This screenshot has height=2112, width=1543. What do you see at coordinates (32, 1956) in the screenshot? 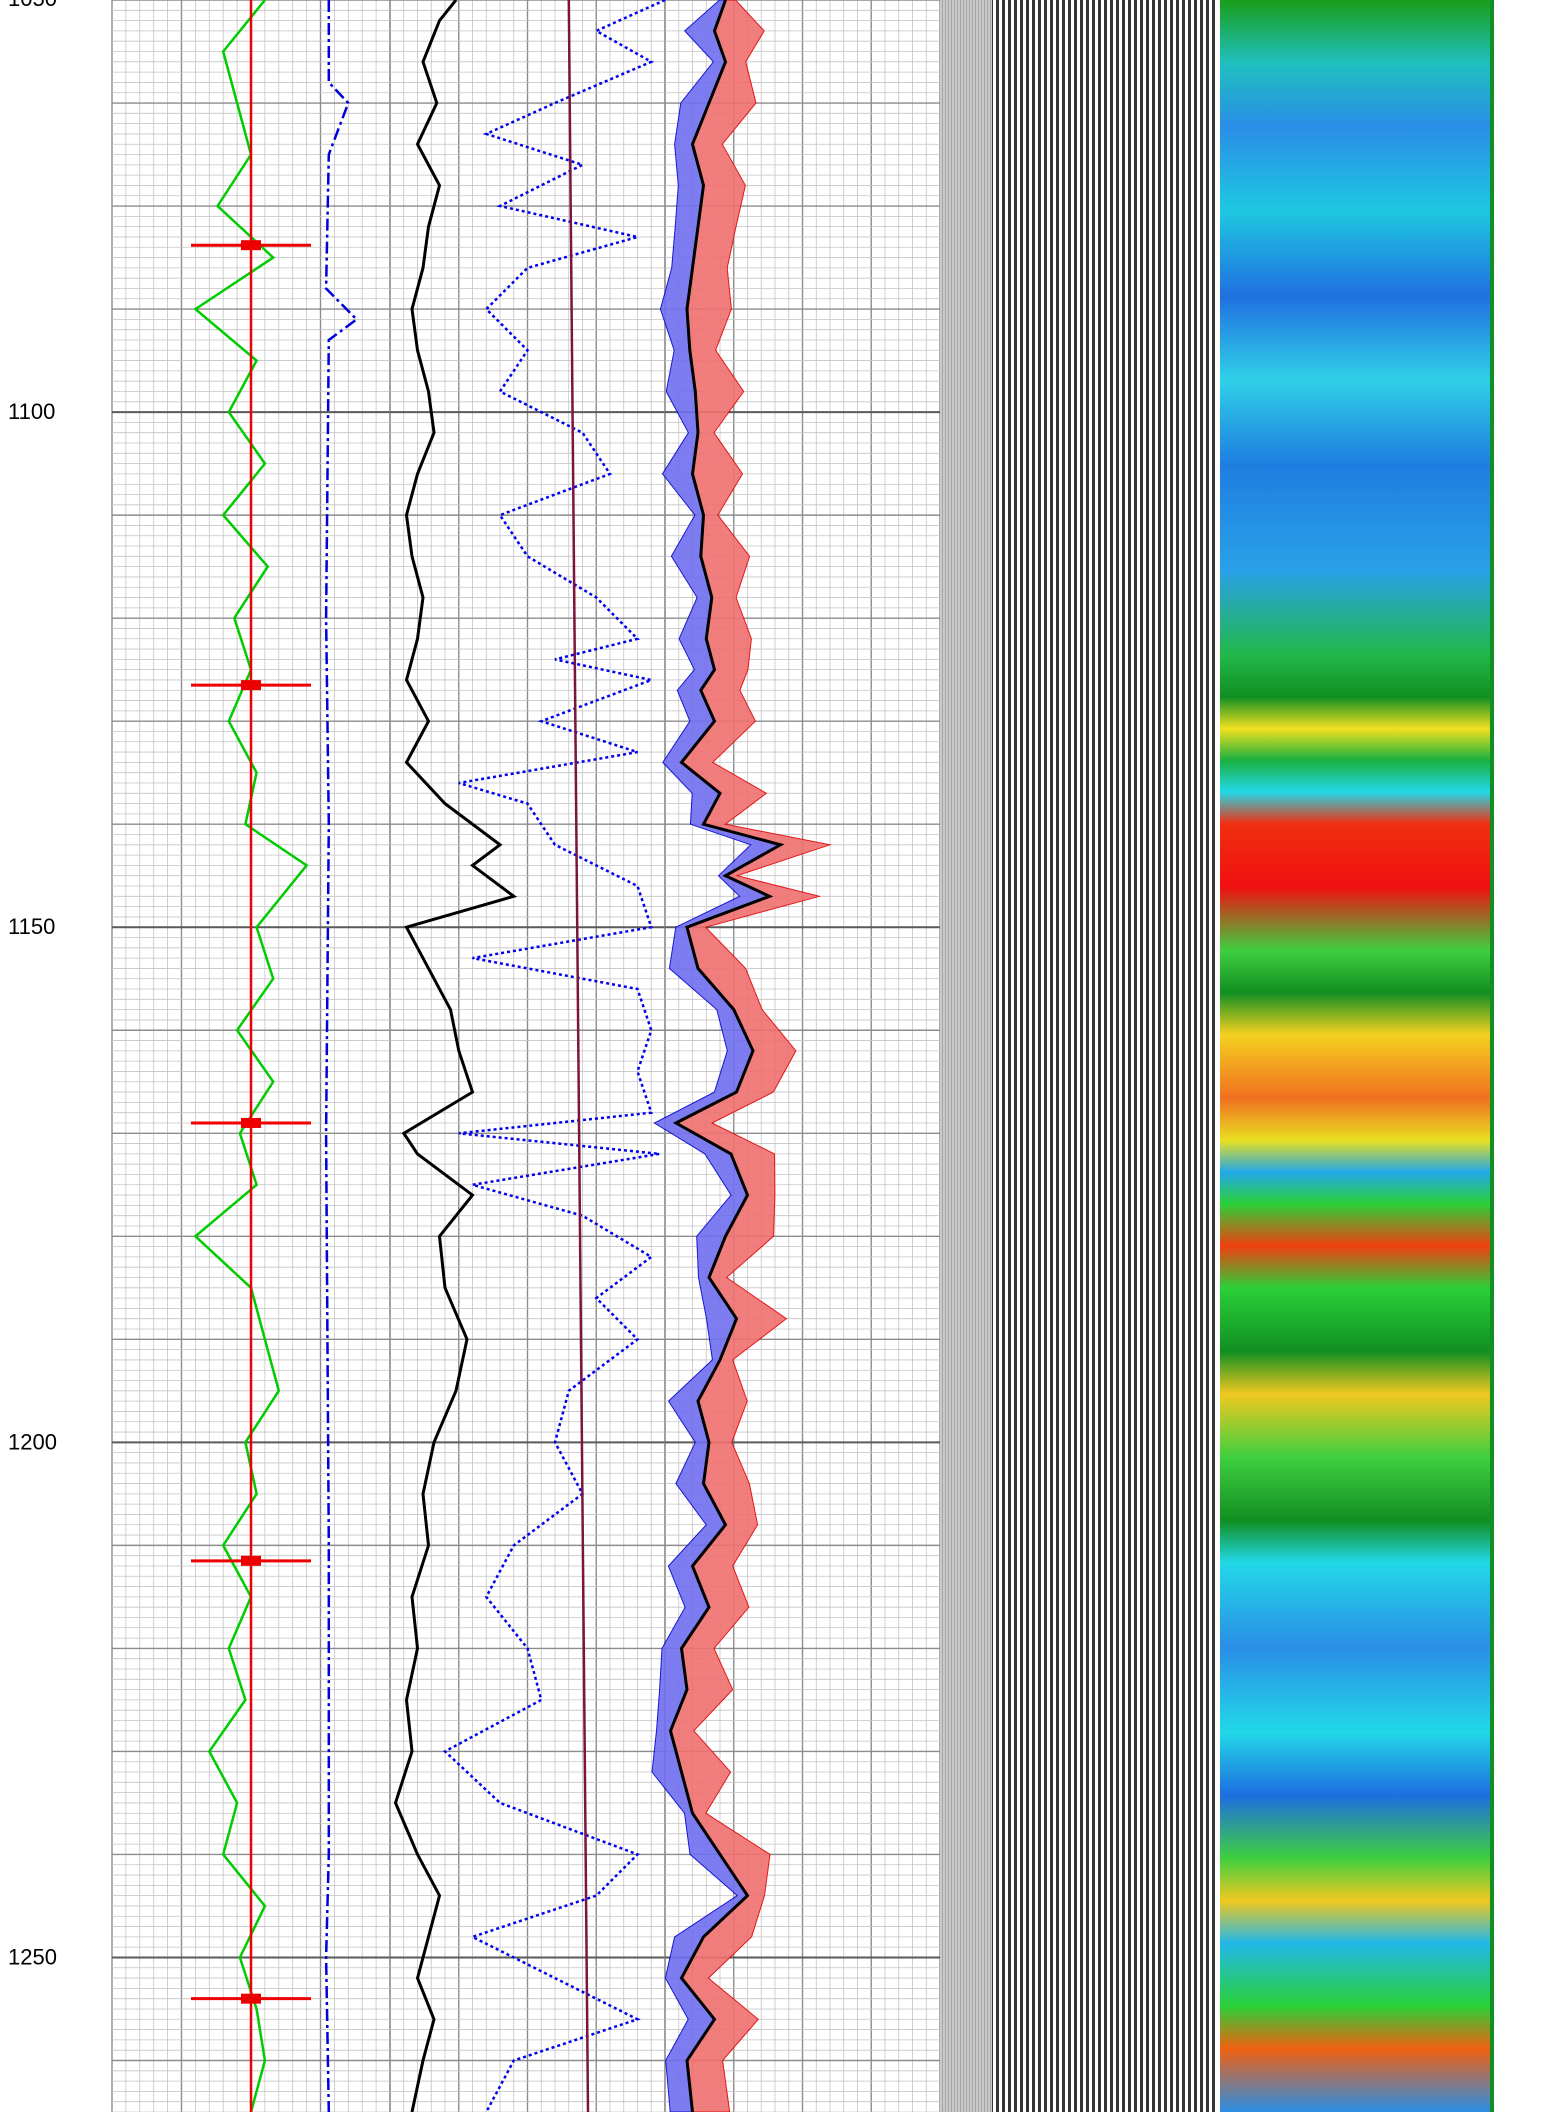
I see `depth-label: 1250` at bounding box center [32, 1956].